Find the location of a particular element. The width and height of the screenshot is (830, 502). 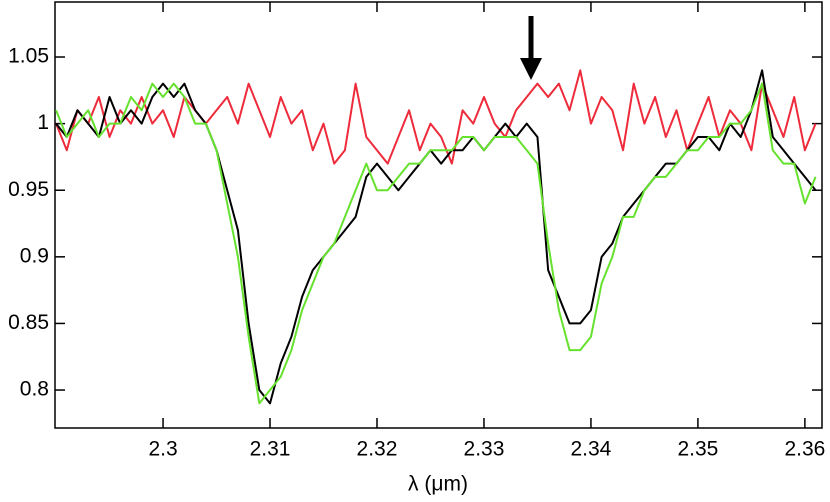

x-axis-label: λ (μm) is located at coordinates (438, 484).